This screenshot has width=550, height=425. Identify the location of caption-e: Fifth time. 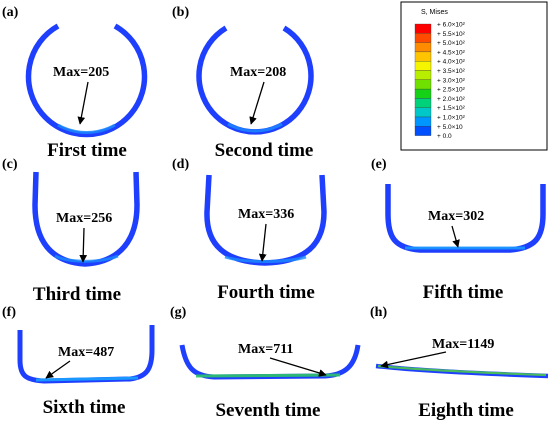
(463, 292).